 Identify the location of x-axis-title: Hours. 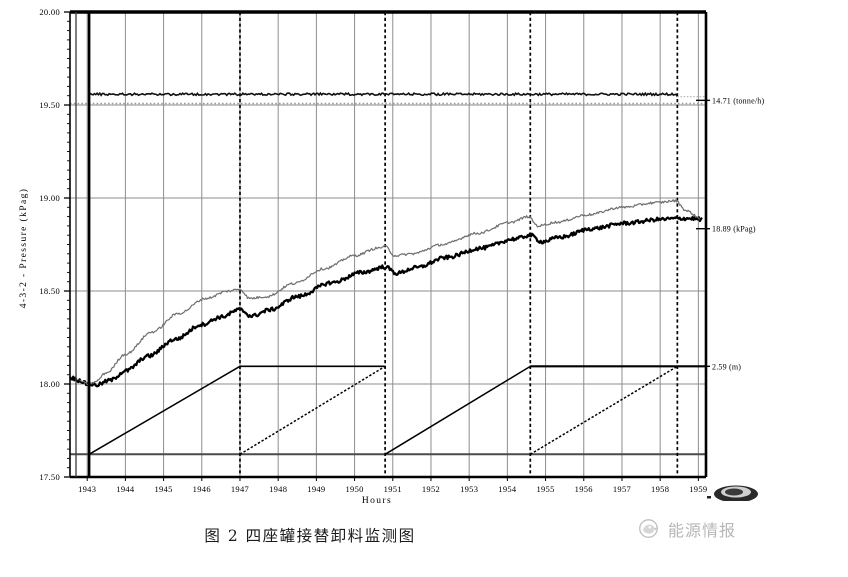
(377, 501).